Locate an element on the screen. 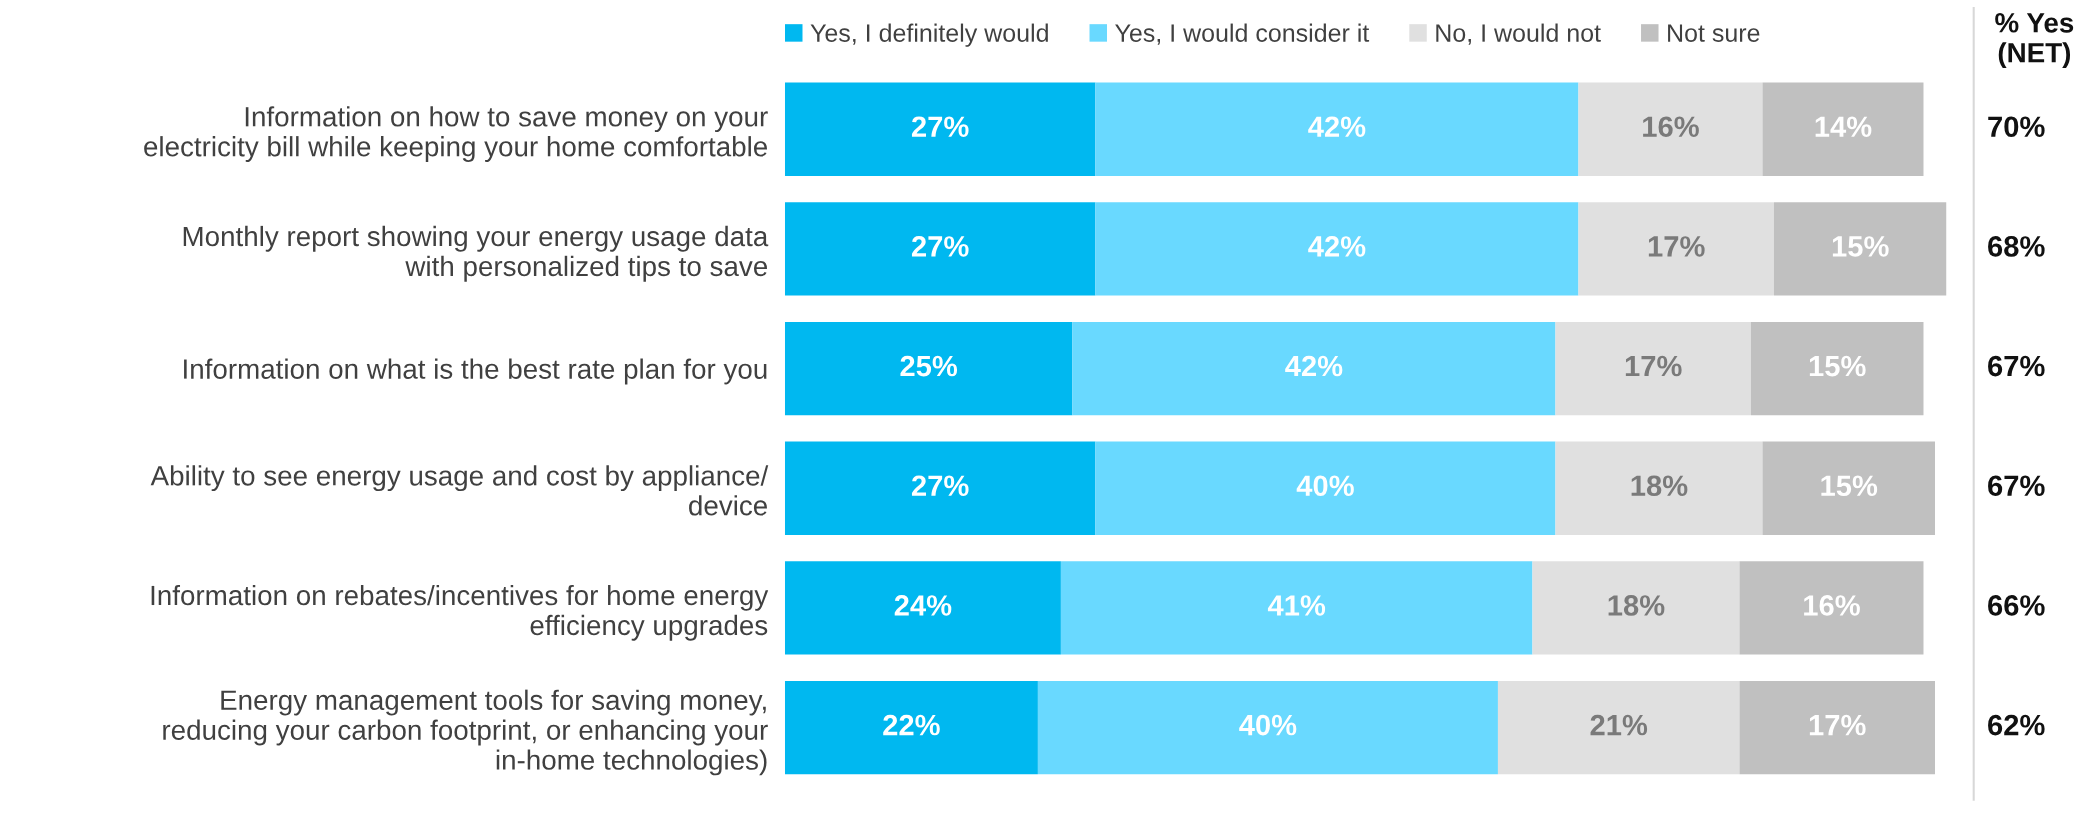  data-label: 25% is located at coordinates (929, 366).